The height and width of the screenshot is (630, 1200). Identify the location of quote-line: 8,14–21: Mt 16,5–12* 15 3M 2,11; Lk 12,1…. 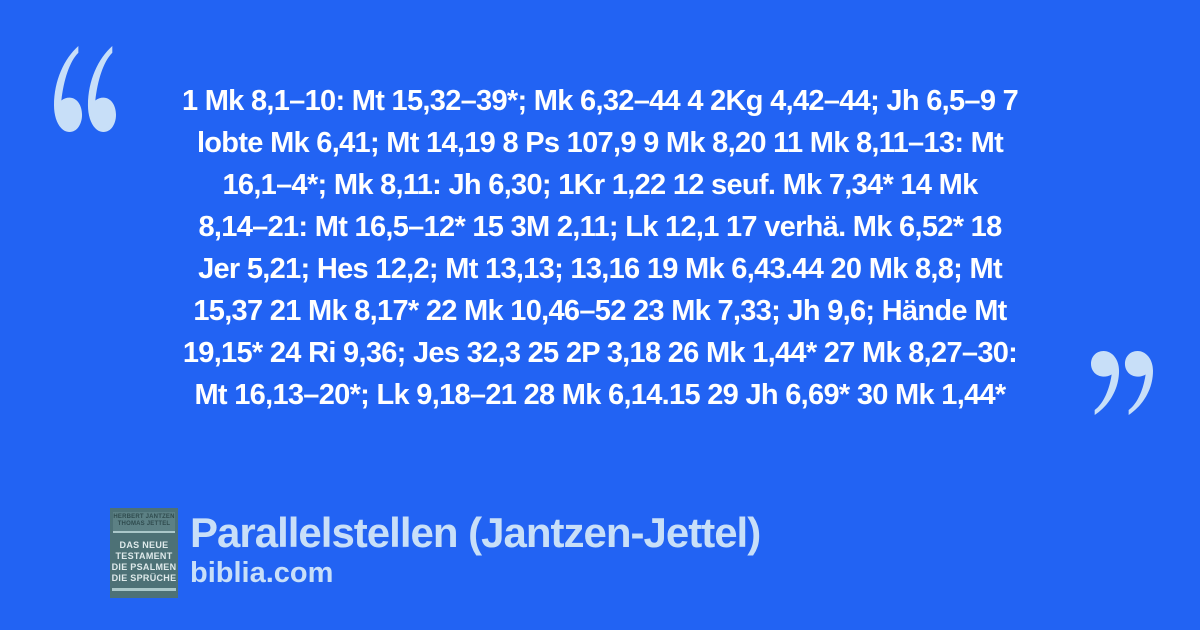
(600, 227).